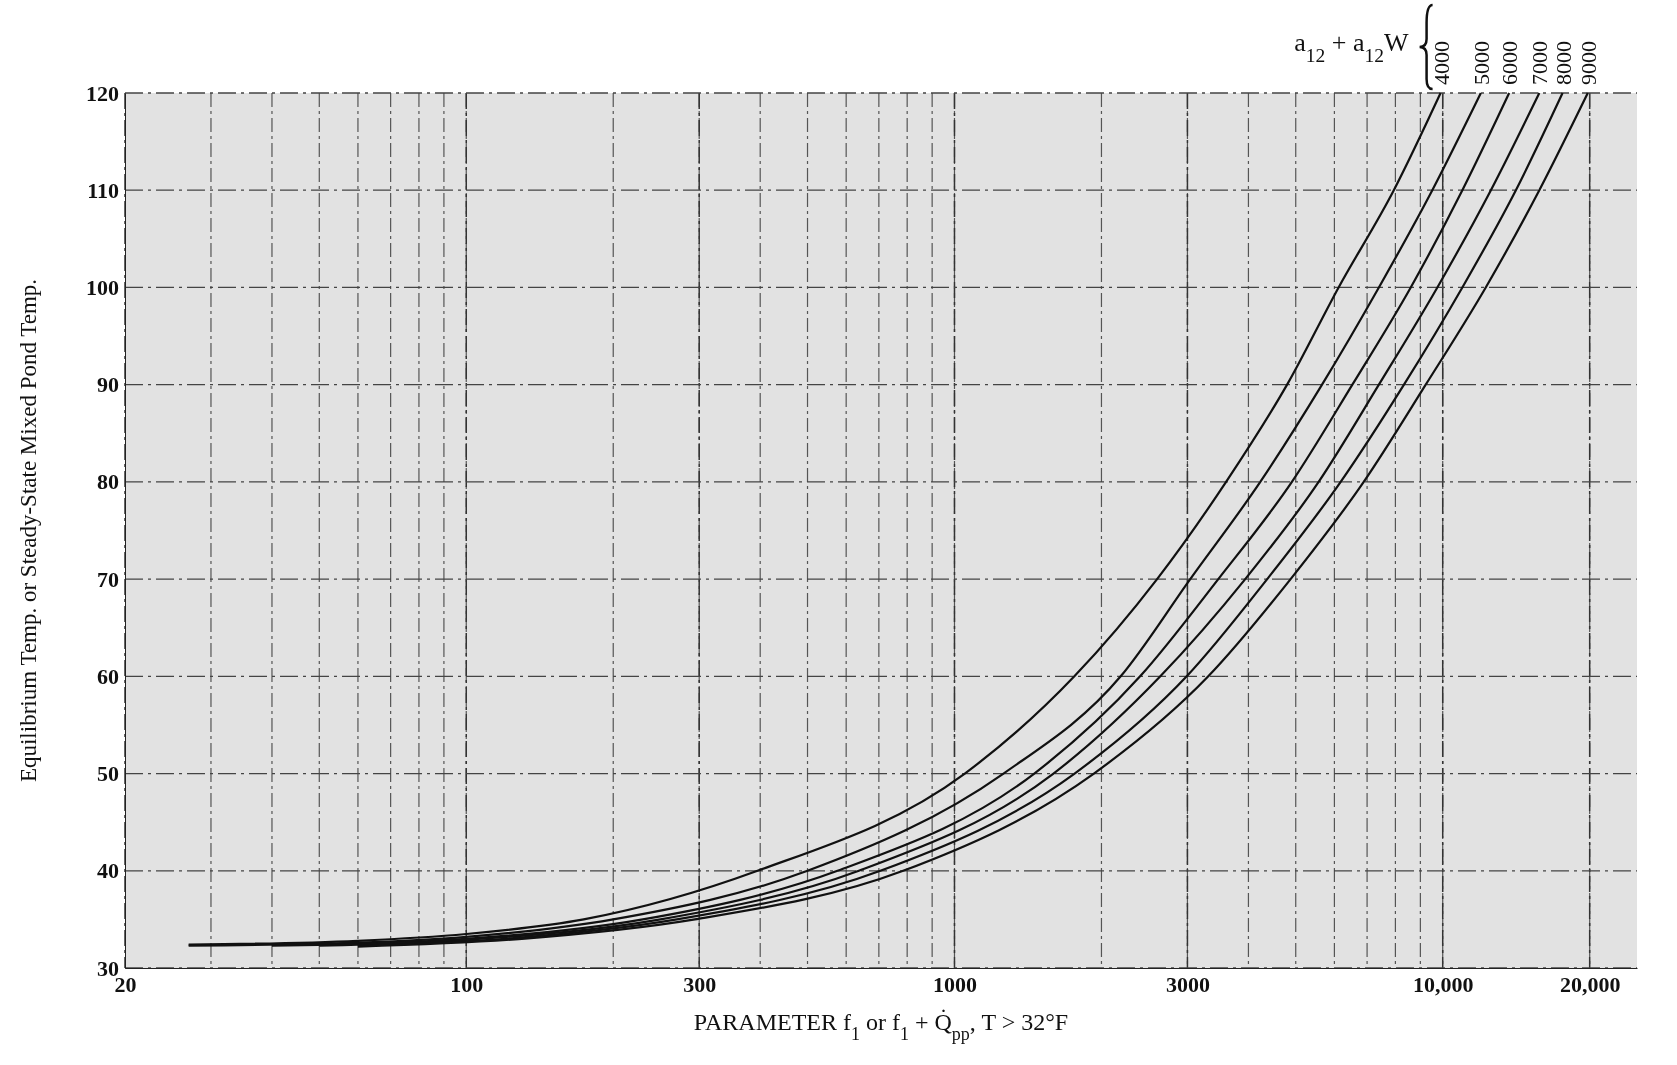 The height and width of the screenshot is (1065, 1677). Describe the element at coordinates (1510, 63) in the screenshot. I see `text: 6000` at that location.